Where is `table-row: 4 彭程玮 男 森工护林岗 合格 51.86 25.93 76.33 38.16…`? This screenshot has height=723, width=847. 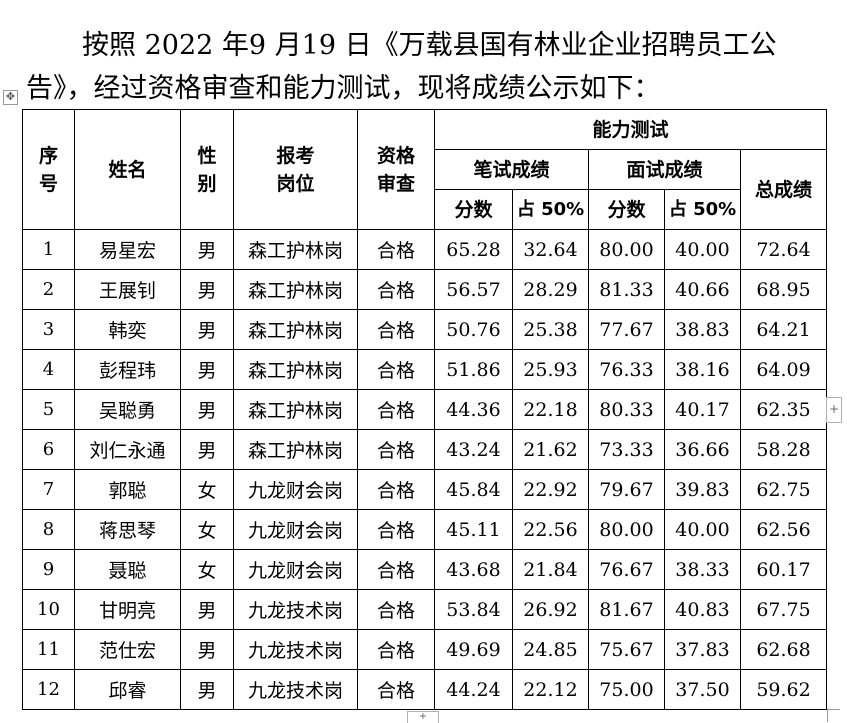 table-row: 4 彭程玮 男 森工护林岗 合格 51.86 25.93 76.33 38.16… is located at coordinates (425, 369).